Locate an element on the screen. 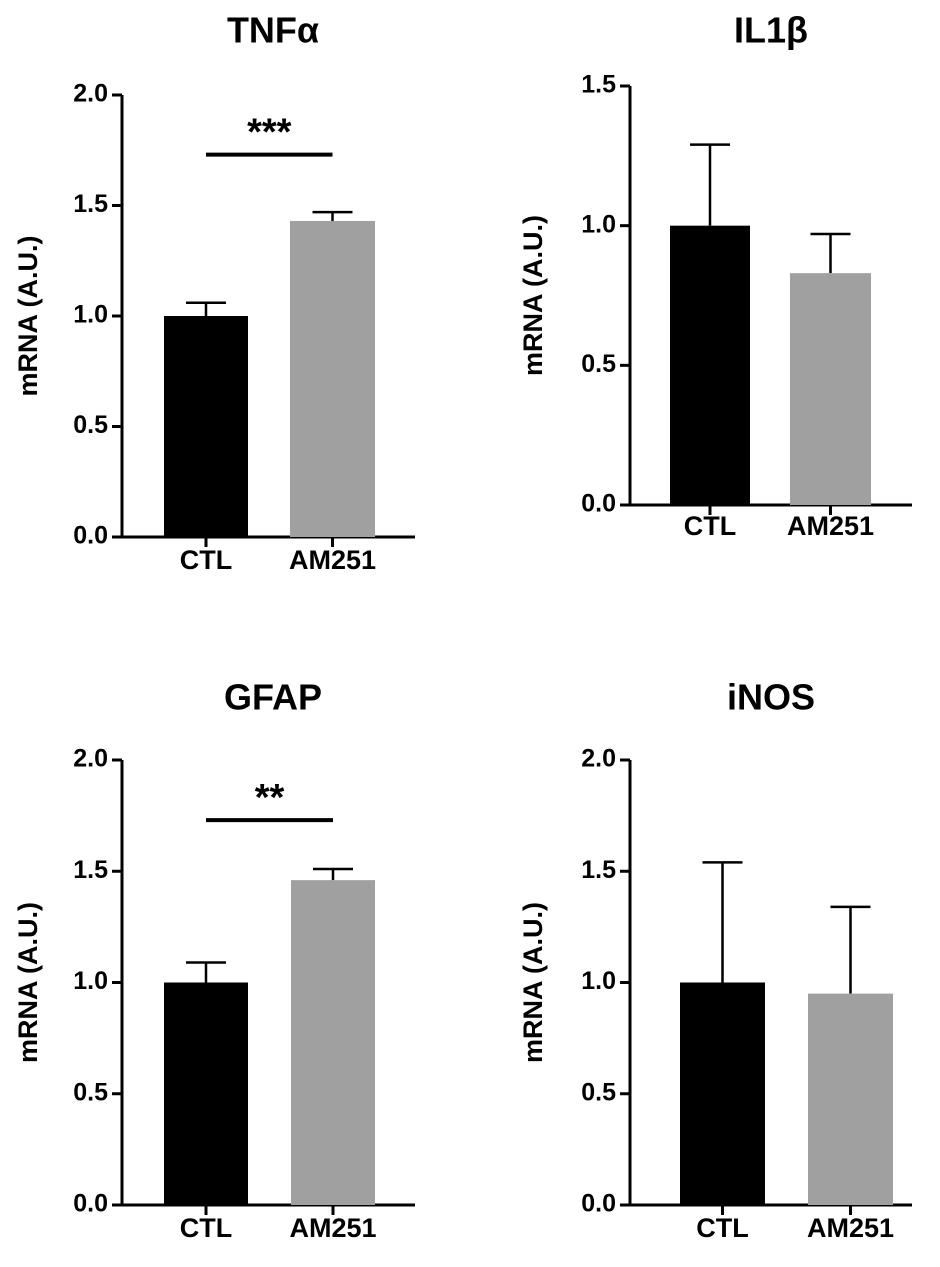 The width and height of the screenshot is (940, 1267). significance-label: ** is located at coordinates (270, 798).